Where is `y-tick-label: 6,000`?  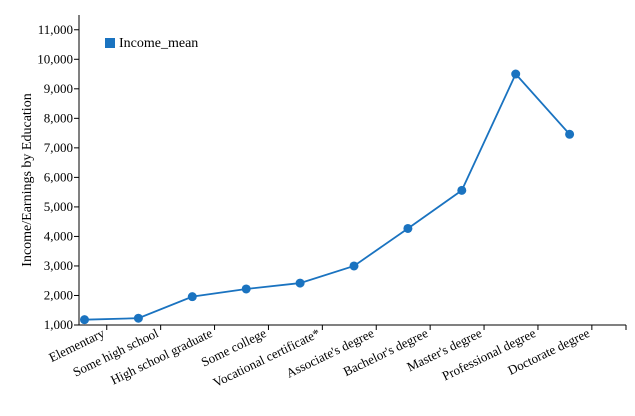
y-tick-label: 6,000 is located at coordinates (58, 176).